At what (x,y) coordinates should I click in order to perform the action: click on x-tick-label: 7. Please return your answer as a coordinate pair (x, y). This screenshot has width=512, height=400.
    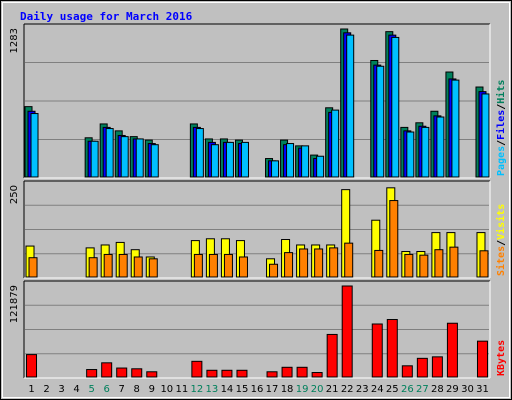
    Looking at the image, I should click on (122, 389).